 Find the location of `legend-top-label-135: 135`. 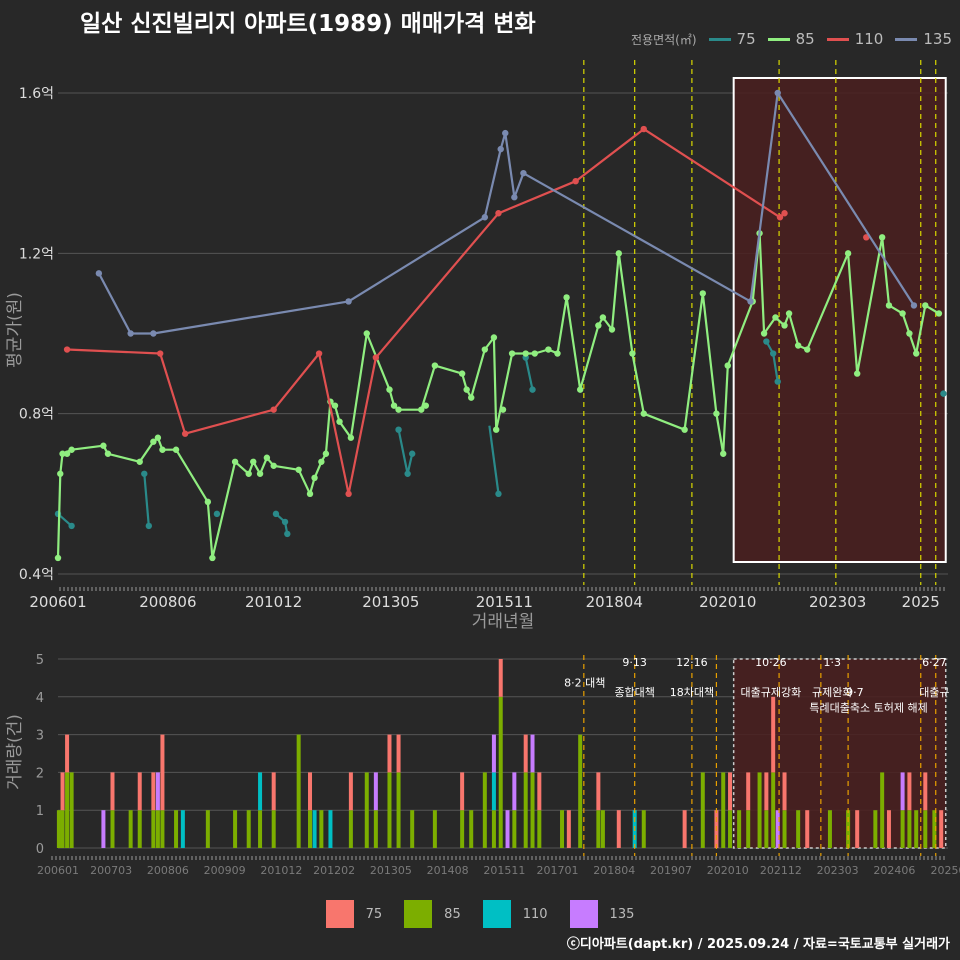

legend-top-label-135: 135 is located at coordinates (937, 39).